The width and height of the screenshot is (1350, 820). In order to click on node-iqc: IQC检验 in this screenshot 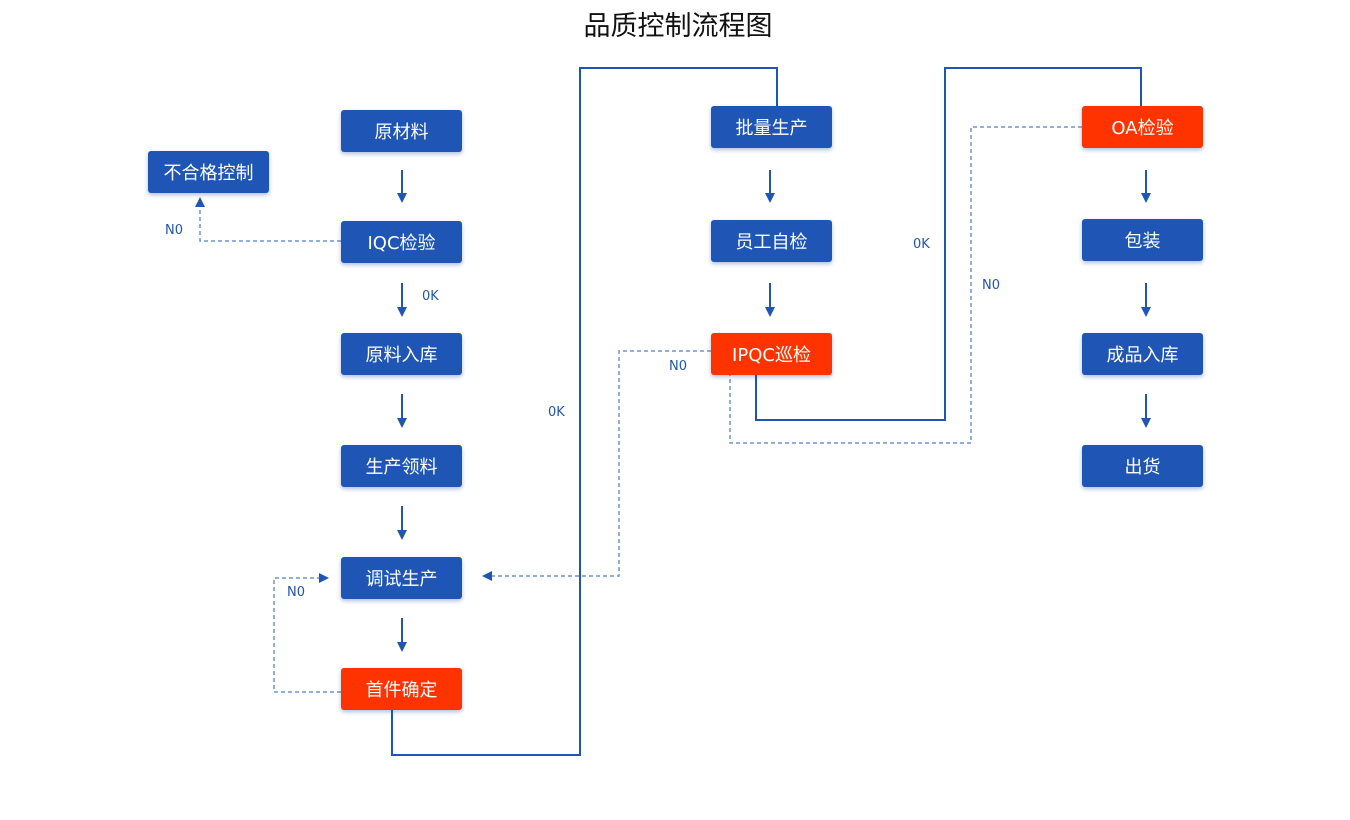, I will do `click(401, 242)`.